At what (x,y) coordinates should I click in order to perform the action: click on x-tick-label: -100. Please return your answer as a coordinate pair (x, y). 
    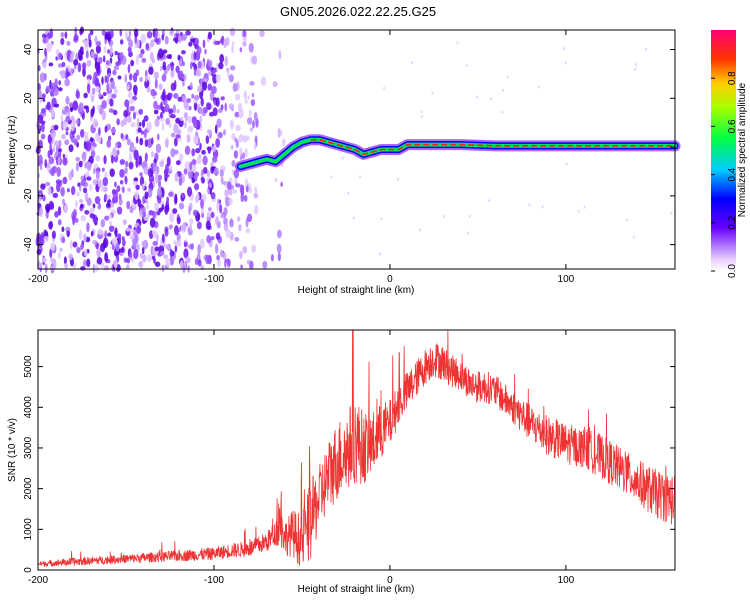
    Looking at the image, I should click on (214, 580).